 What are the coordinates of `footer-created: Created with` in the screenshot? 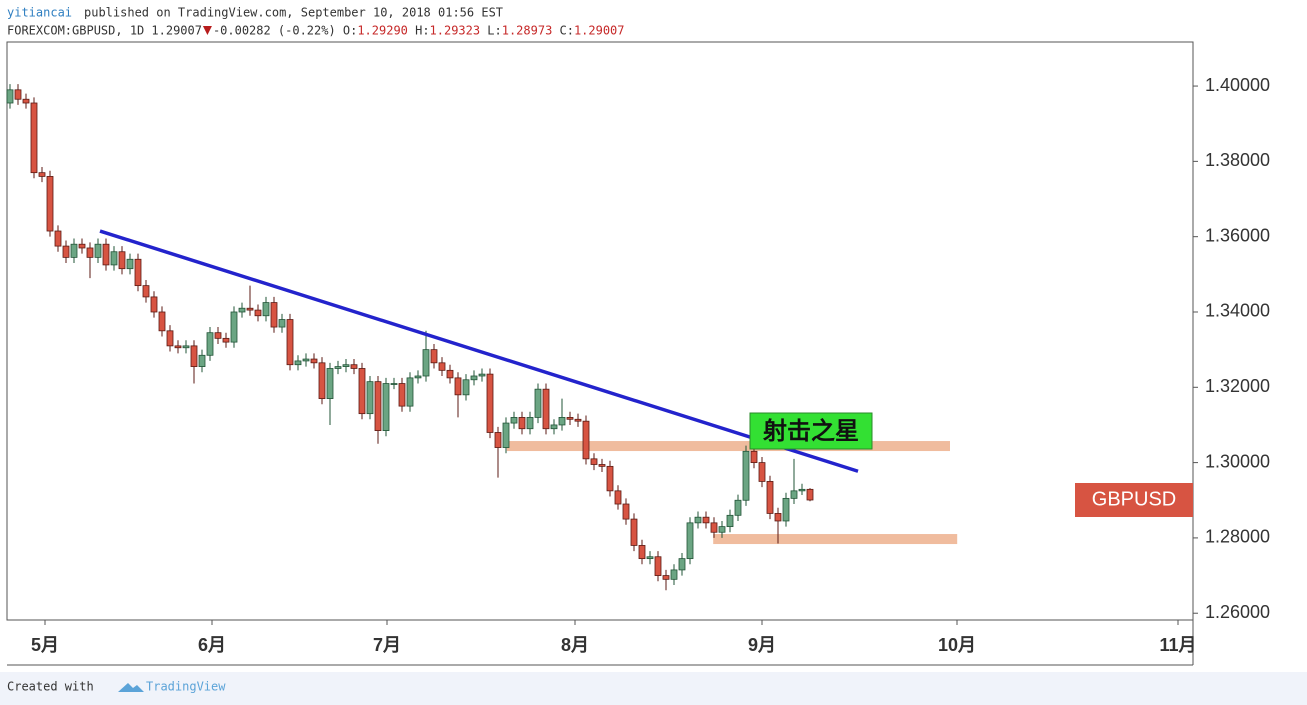 It's located at (50, 687).